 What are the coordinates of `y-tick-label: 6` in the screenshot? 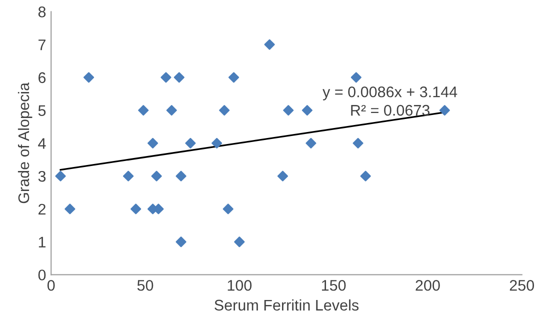 It's located at (42, 78).